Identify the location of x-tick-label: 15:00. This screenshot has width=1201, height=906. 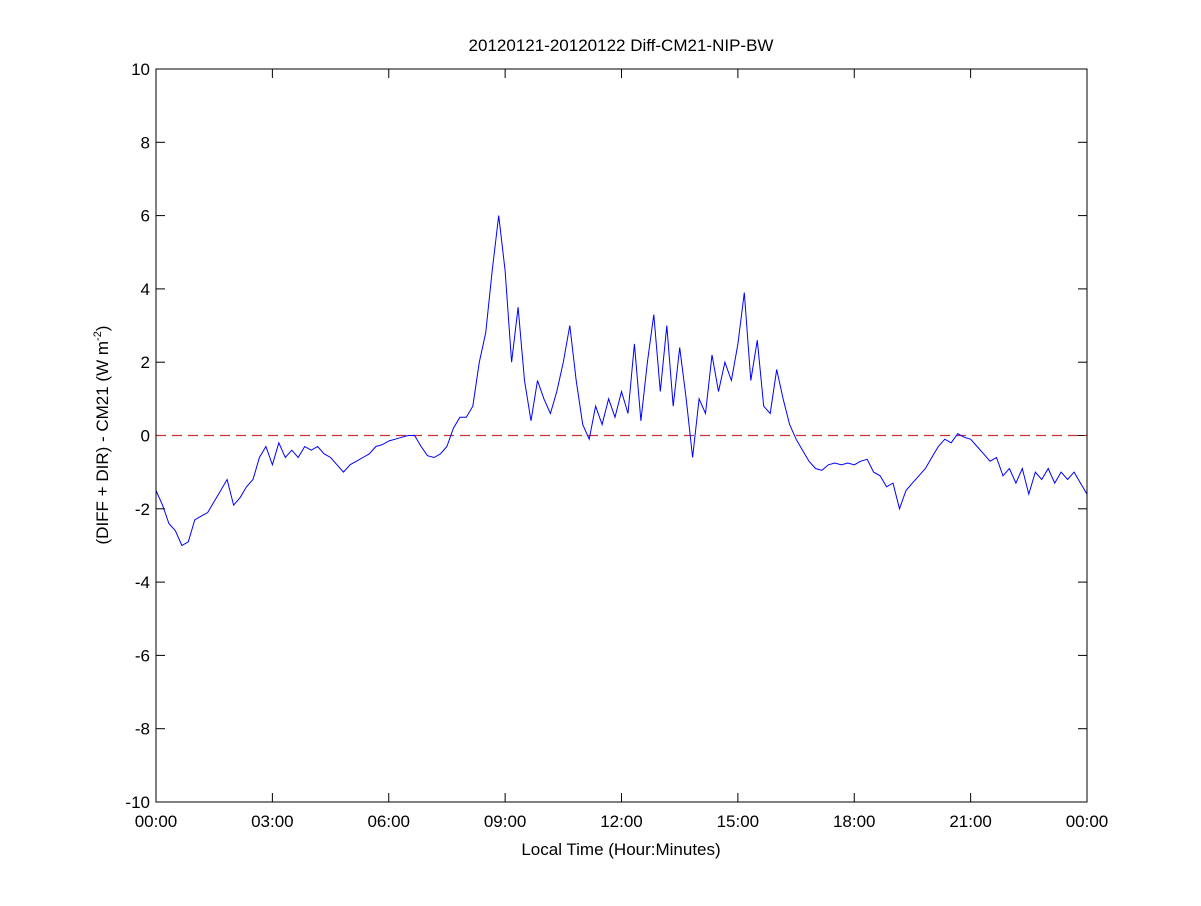
(738, 821).